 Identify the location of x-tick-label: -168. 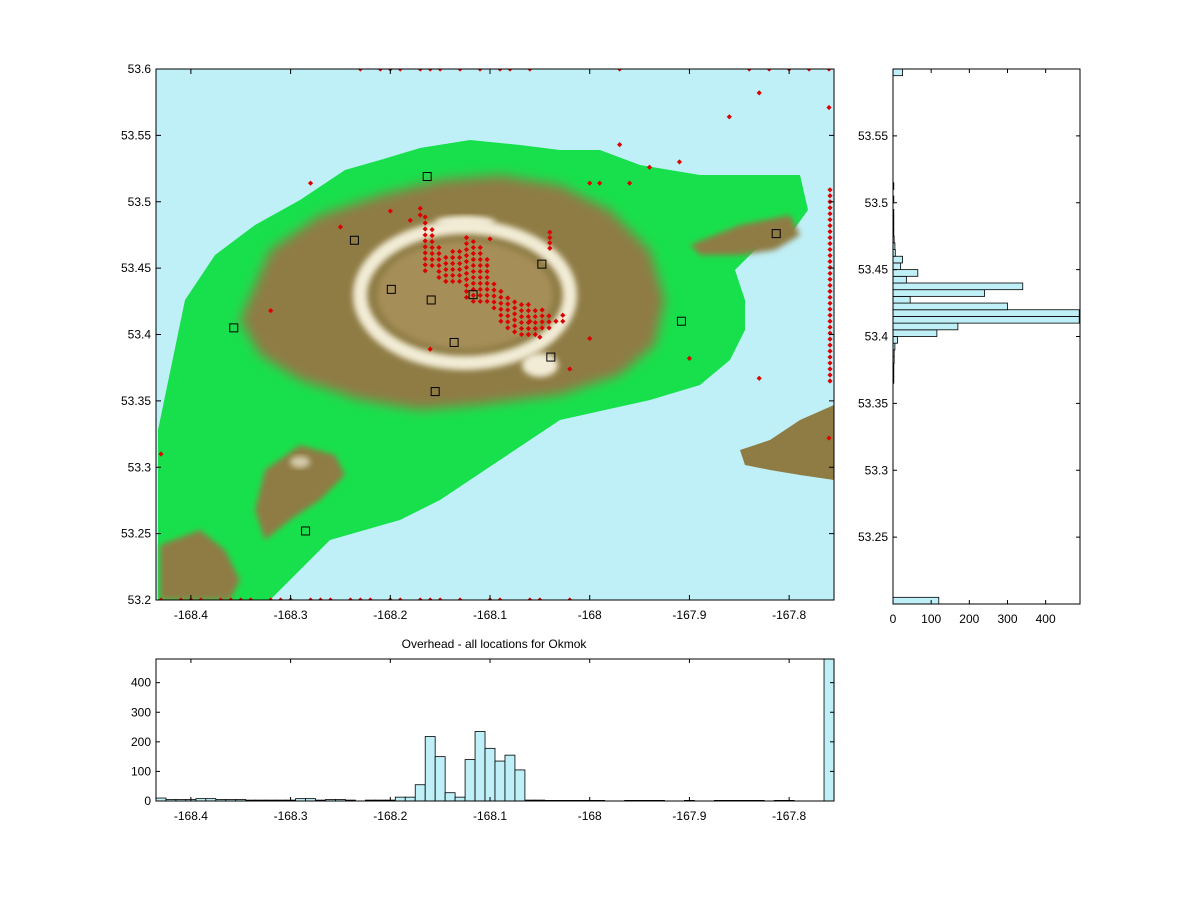
(590, 615).